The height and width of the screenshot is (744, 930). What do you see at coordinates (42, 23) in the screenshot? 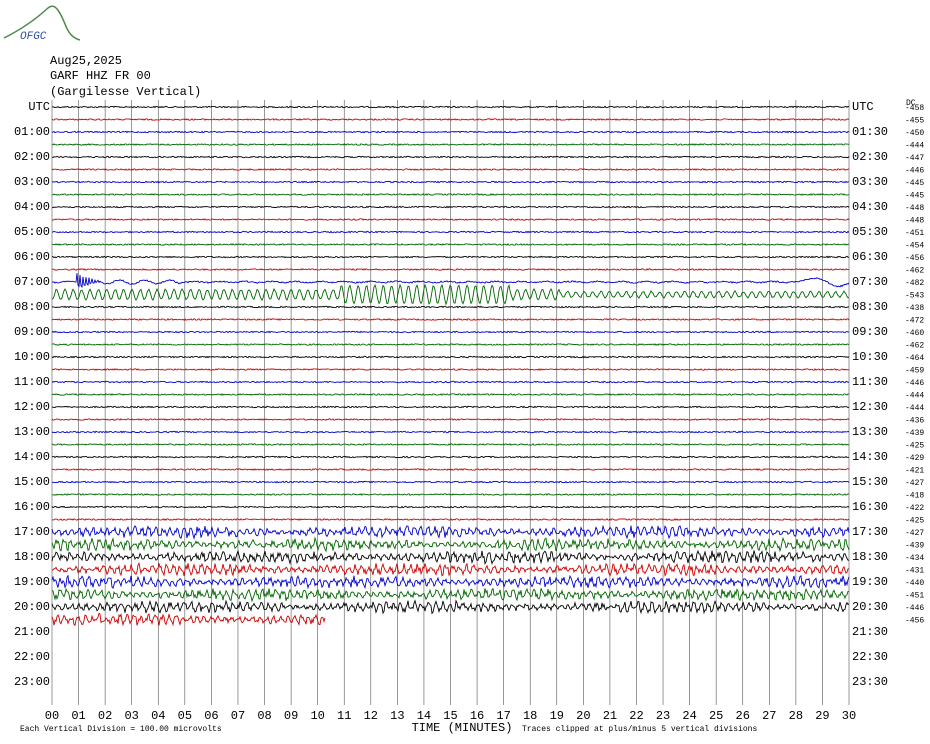
I see `logo-curve` at bounding box center [42, 23].